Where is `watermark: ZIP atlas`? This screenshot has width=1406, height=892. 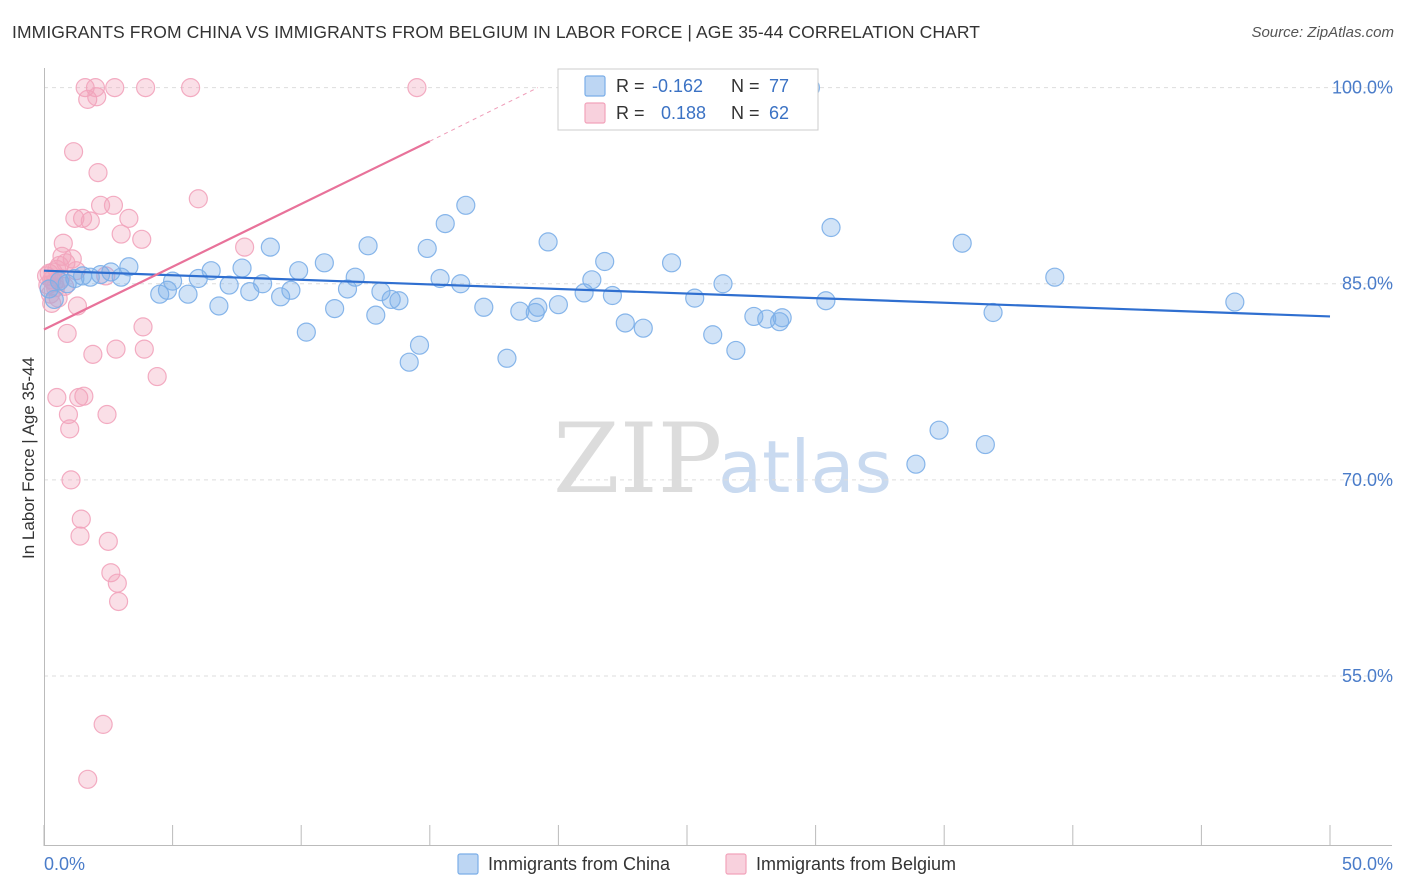 watermark: ZIP atlas is located at coordinates (722, 459).